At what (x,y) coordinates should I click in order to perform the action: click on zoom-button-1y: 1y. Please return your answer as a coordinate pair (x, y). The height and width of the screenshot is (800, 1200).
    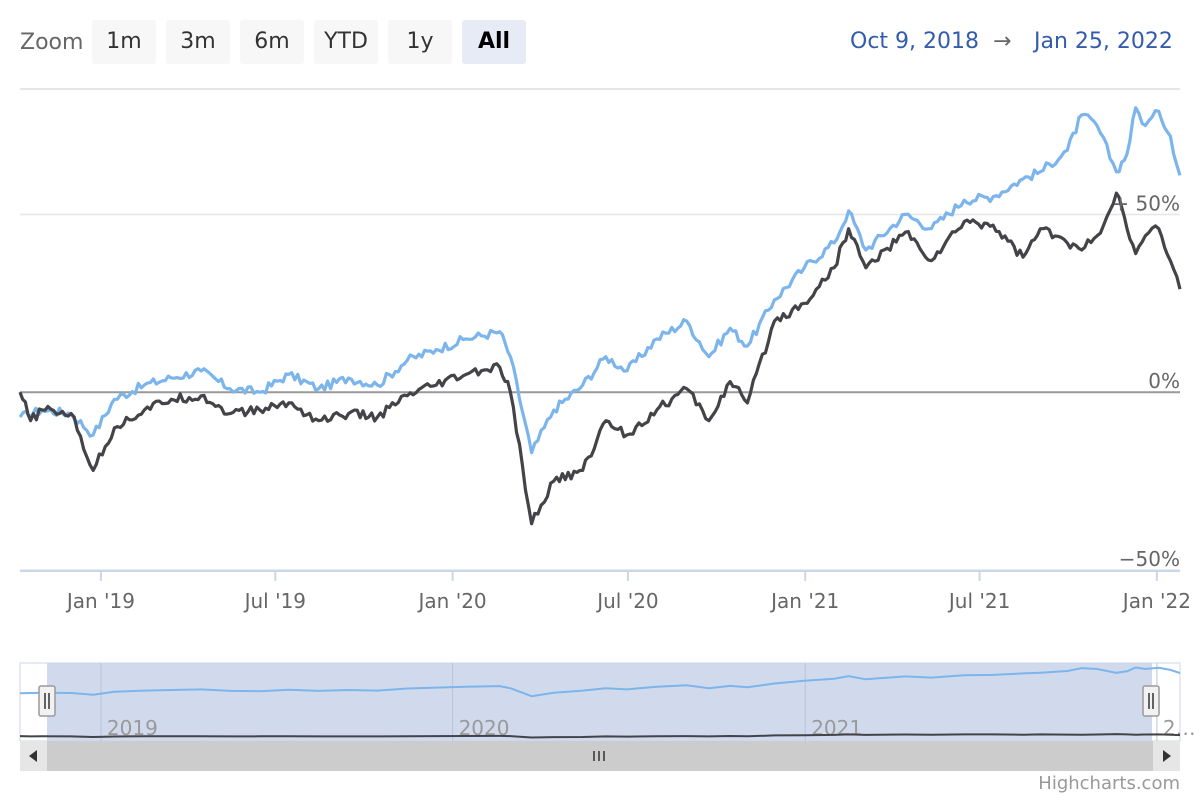
    Looking at the image, I should click on (420, 42).